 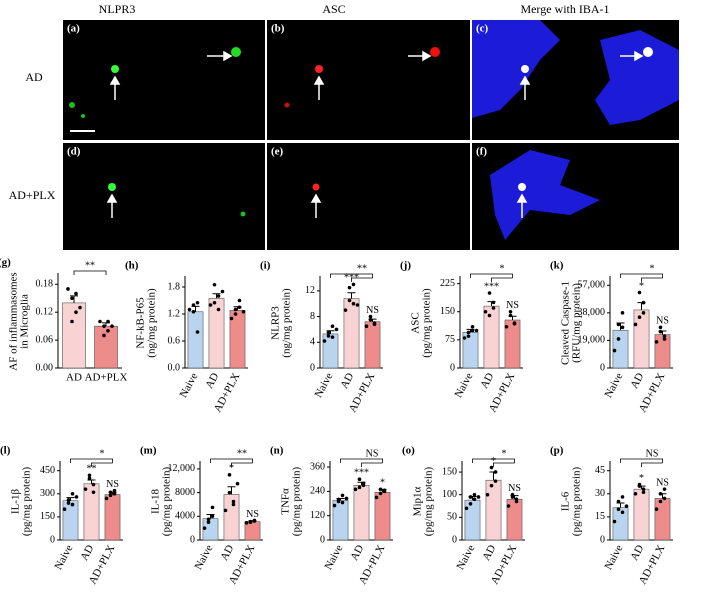 What do you see at coordinates (182, 468) in the screenshot?
I see `y-tick-label: 12,000` at bounding box center [182, 468].